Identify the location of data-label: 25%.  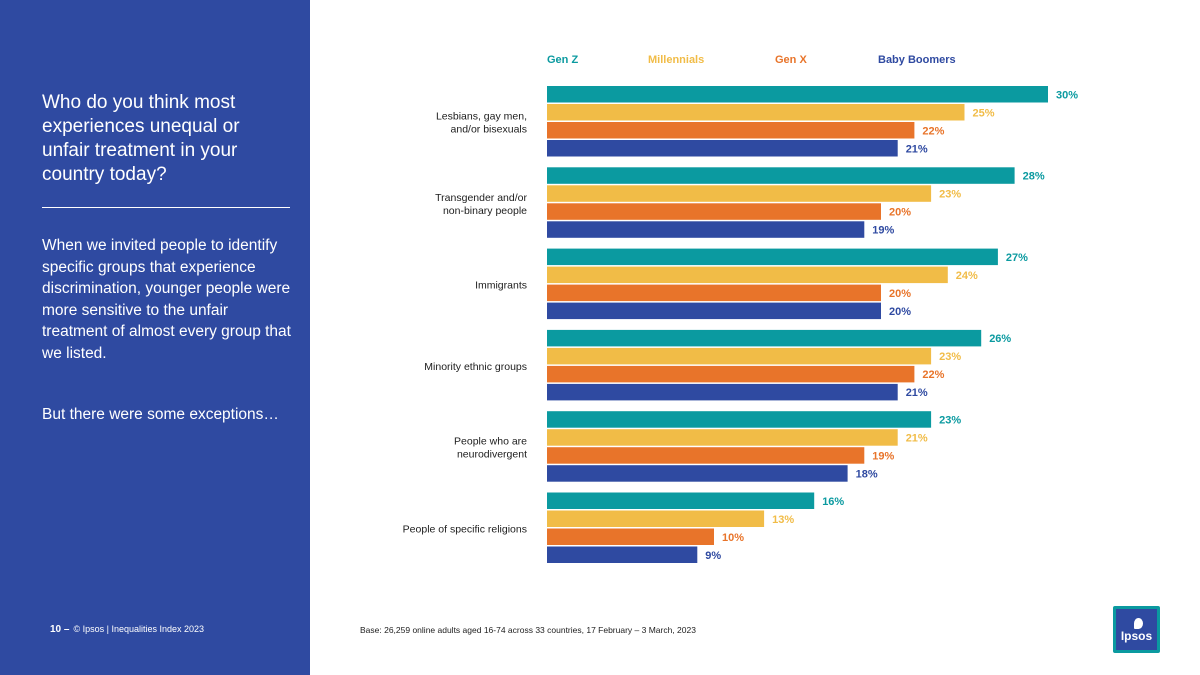
(984, 113).